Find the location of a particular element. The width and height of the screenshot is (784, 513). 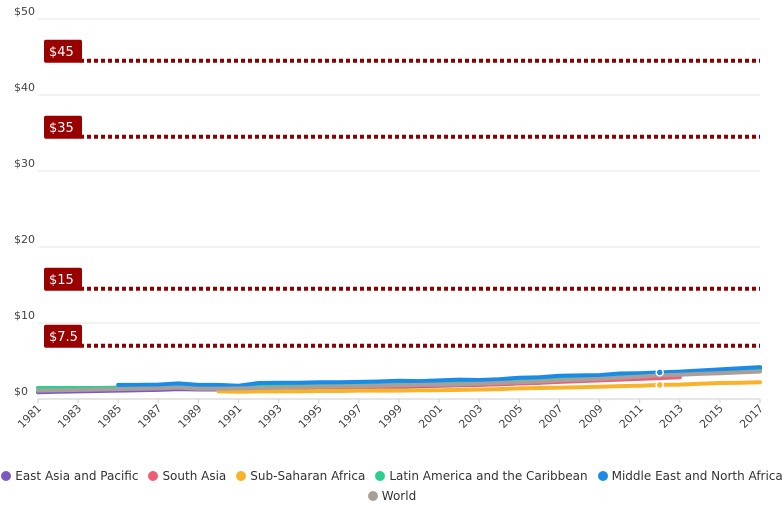

legend-row: World is located at coordinates (392, 496).